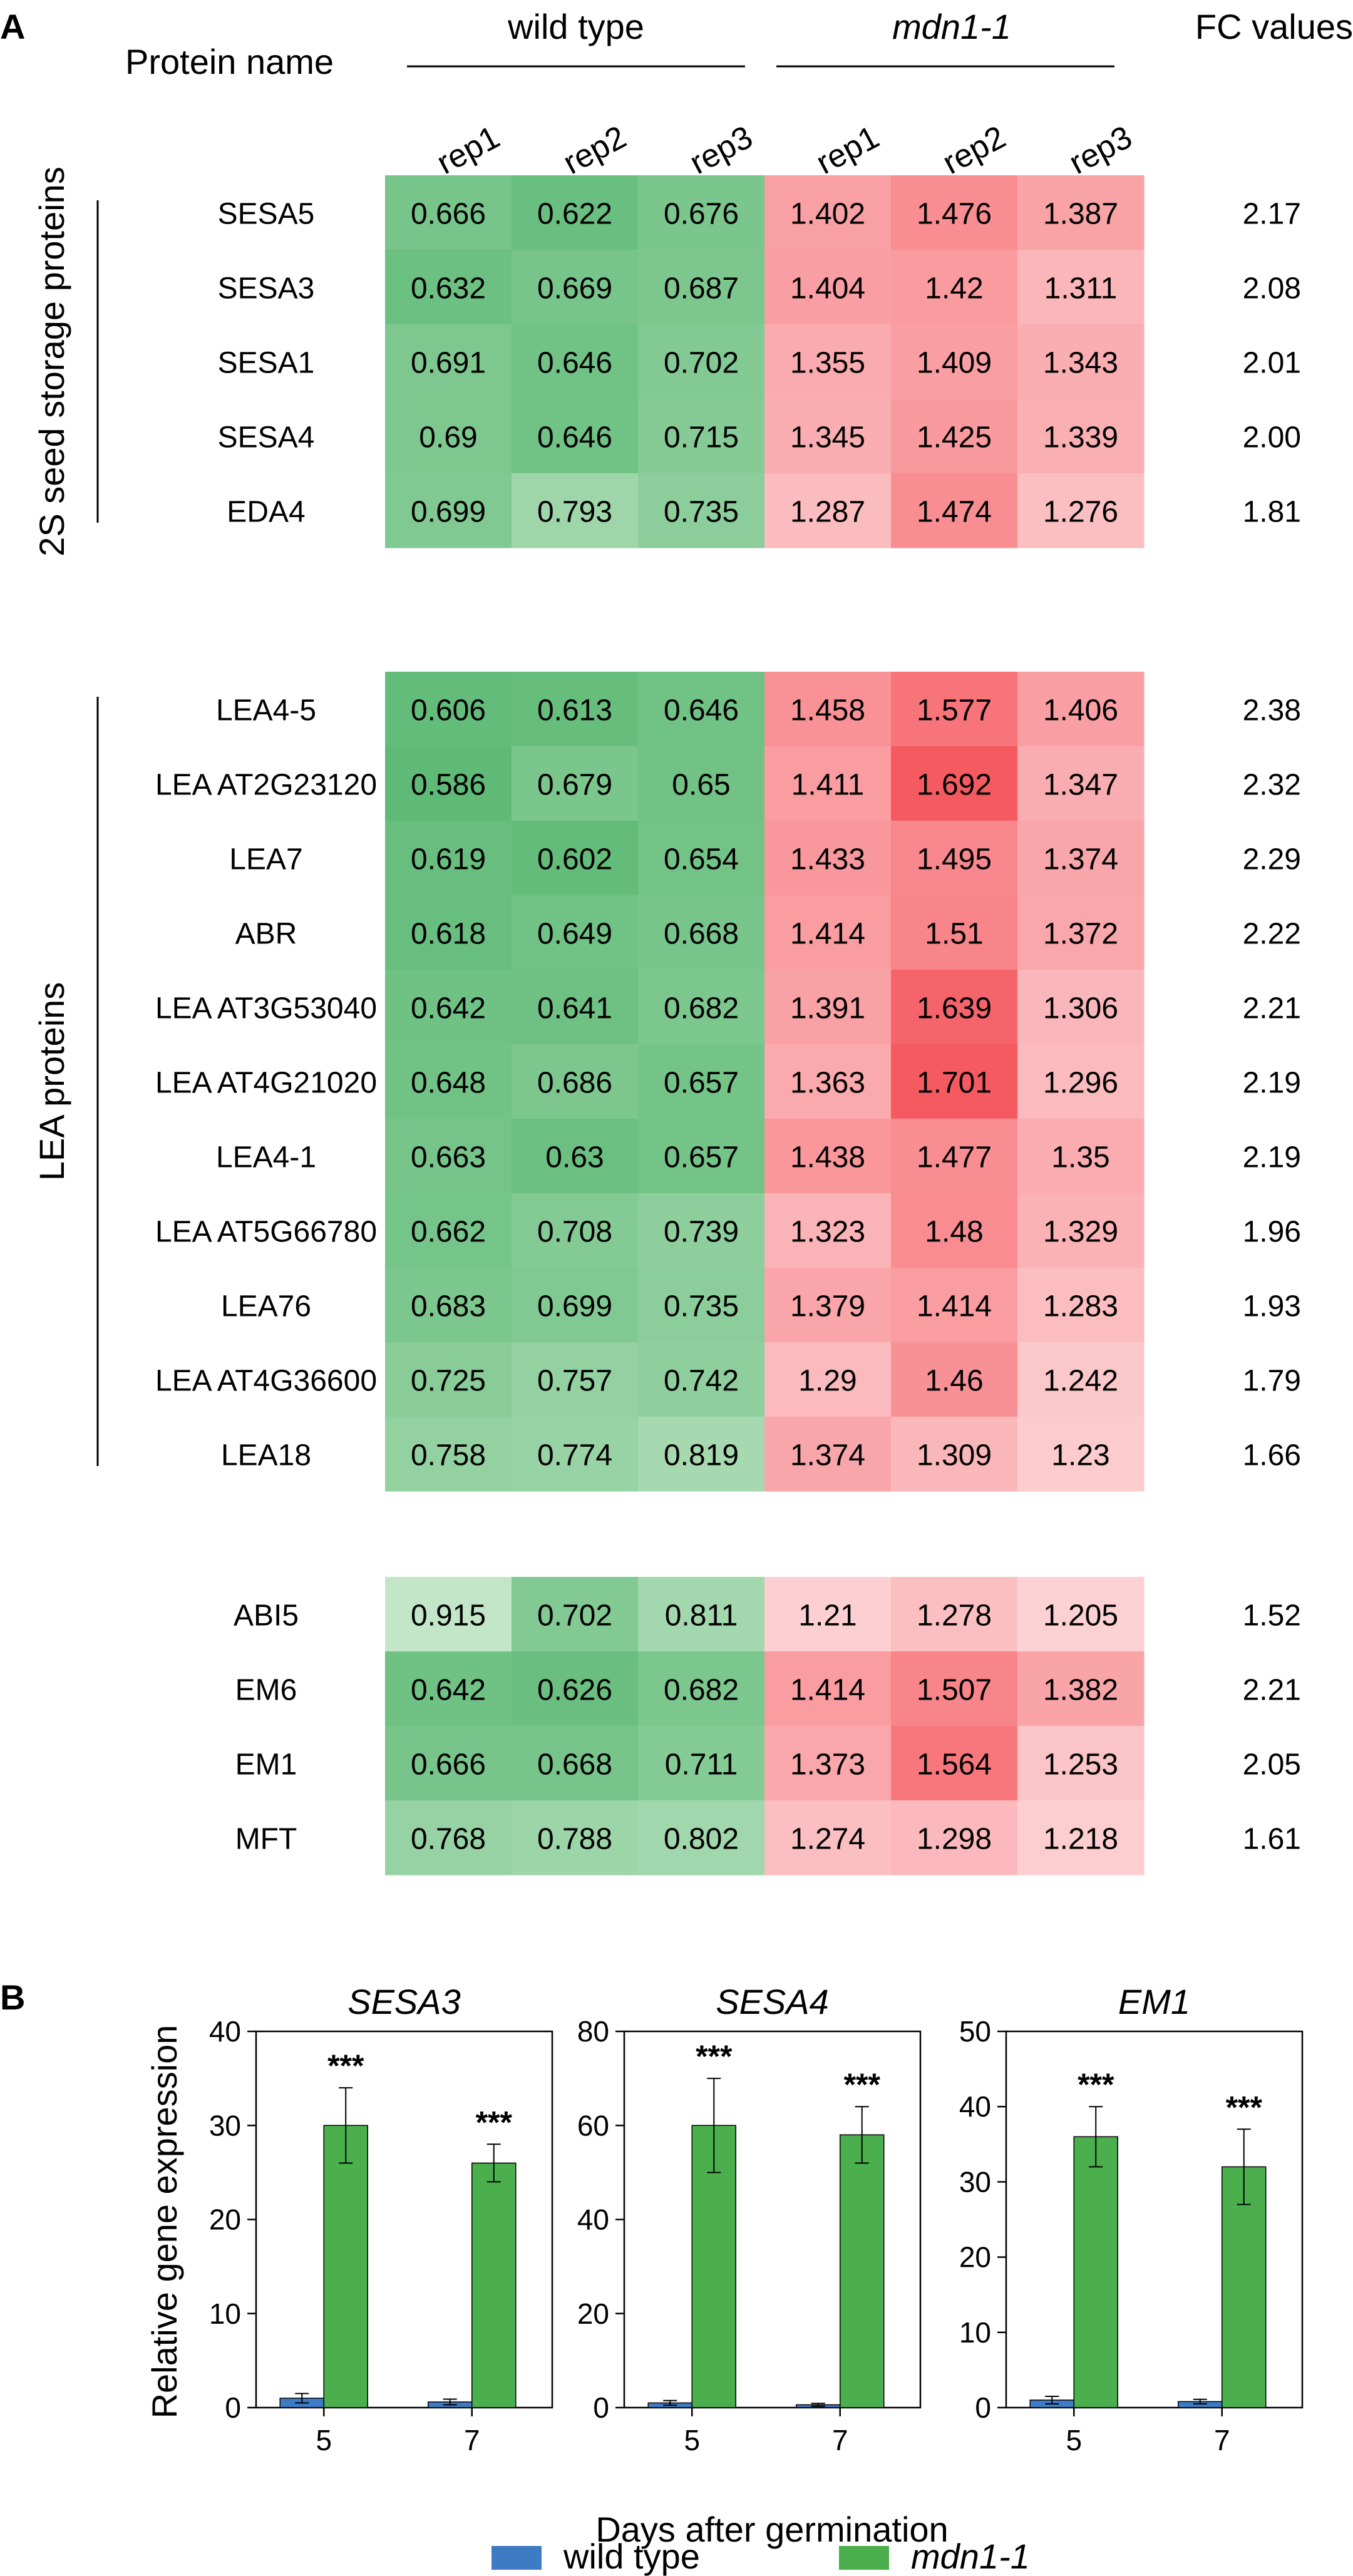 Image resolution: width=1353 pixels, height=2576 pixels. Describe the element at coordinates (448, 1306) in the screenshot. I see `heatmap-cell-value: 0.683` at that location.